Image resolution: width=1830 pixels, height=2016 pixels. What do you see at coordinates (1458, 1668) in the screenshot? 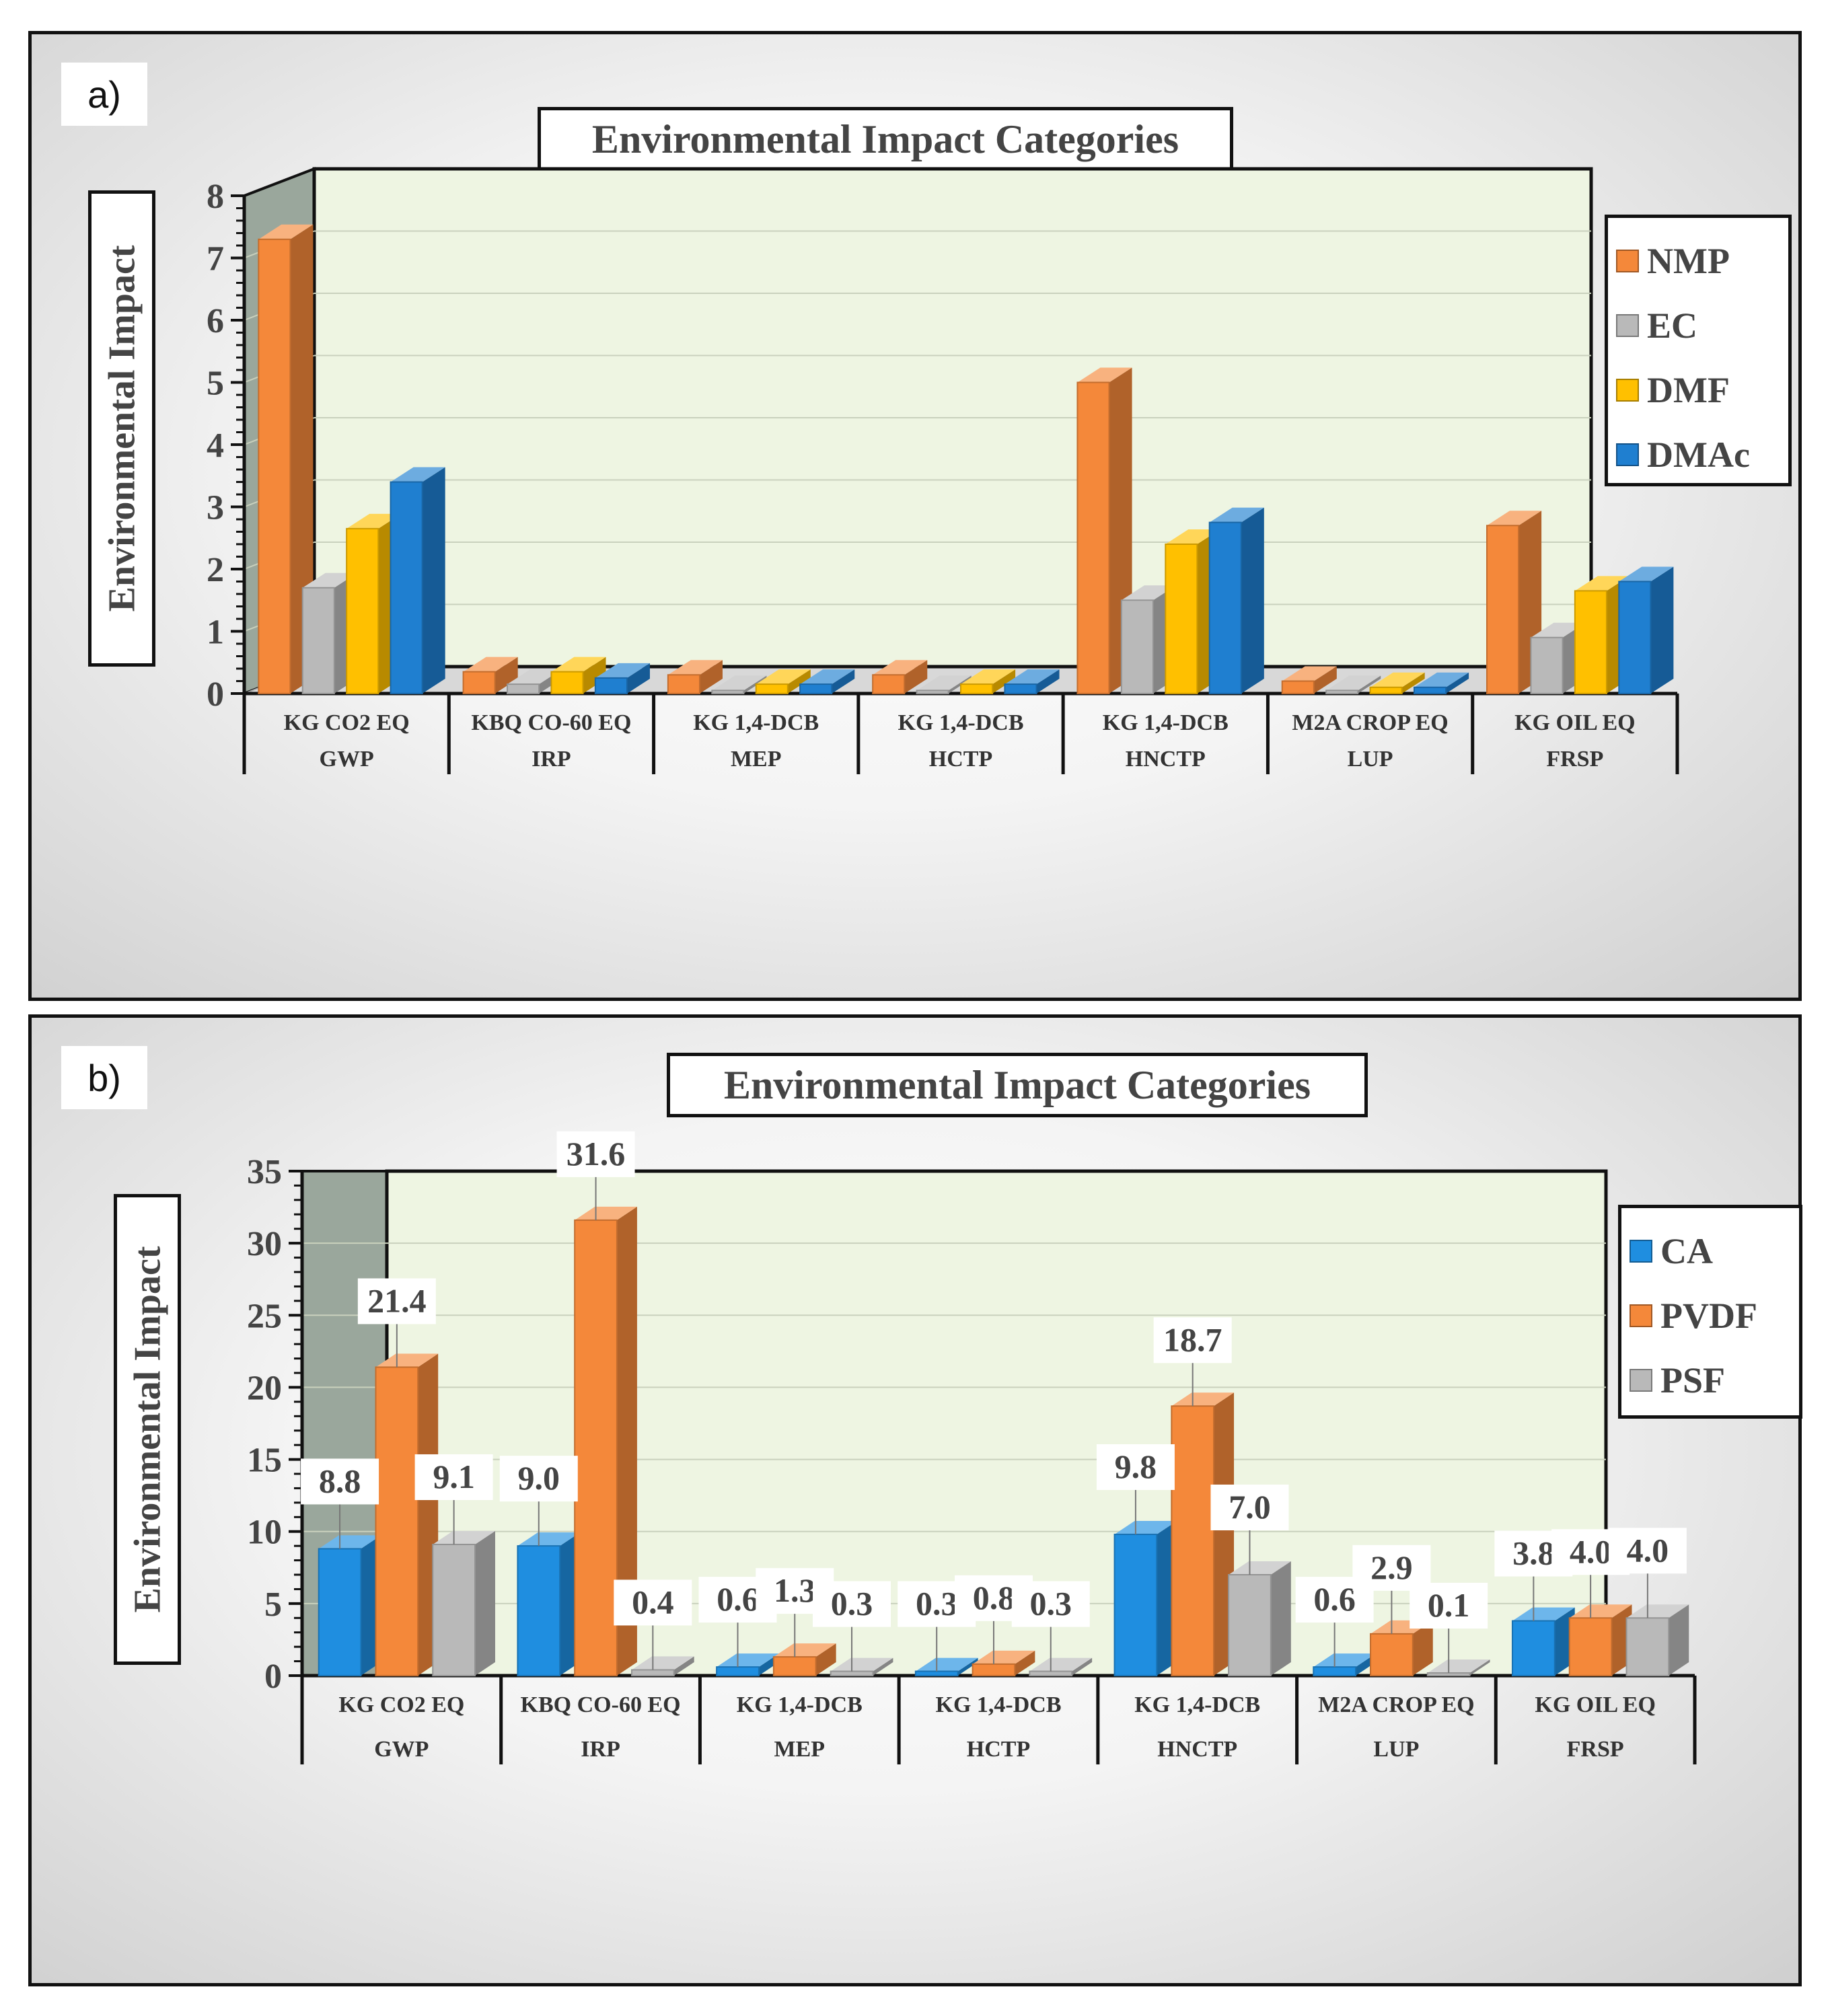
I see `bar-psf-lup` at bounding box center [1458, 1668].